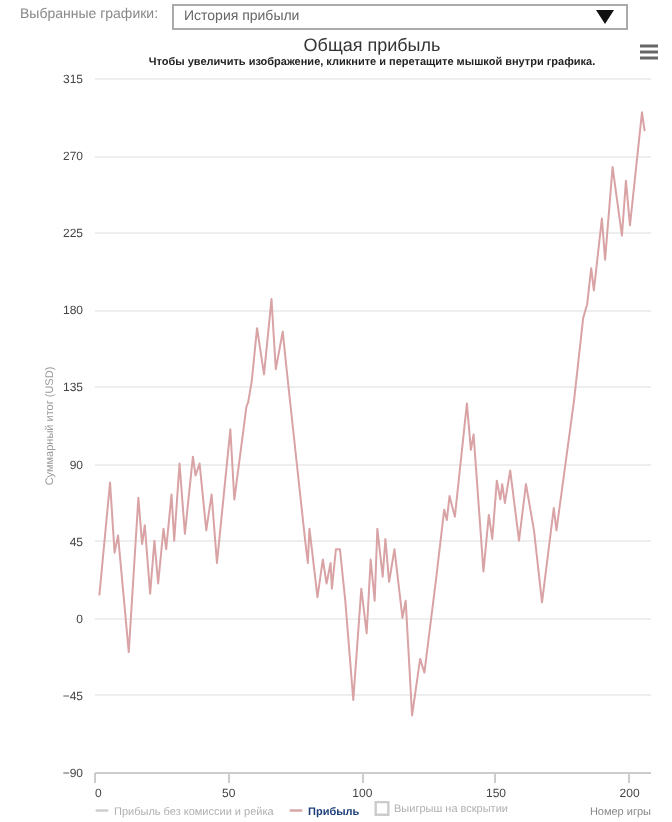  I want to click on chart-title: Общая прибыль, so click(372, 45).